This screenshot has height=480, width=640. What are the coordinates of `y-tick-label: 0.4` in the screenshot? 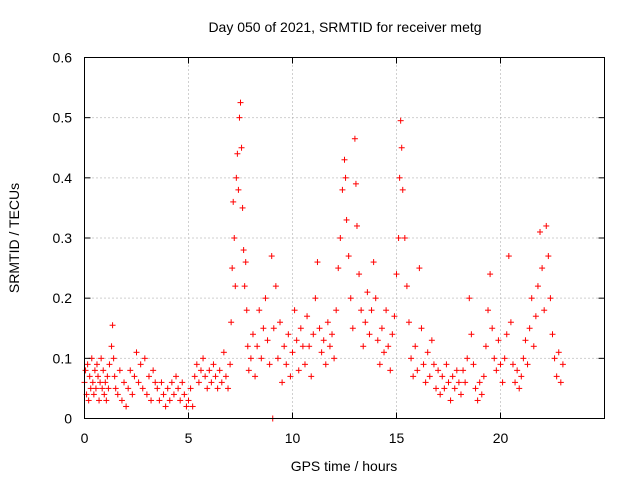 It's located at (63, 178).